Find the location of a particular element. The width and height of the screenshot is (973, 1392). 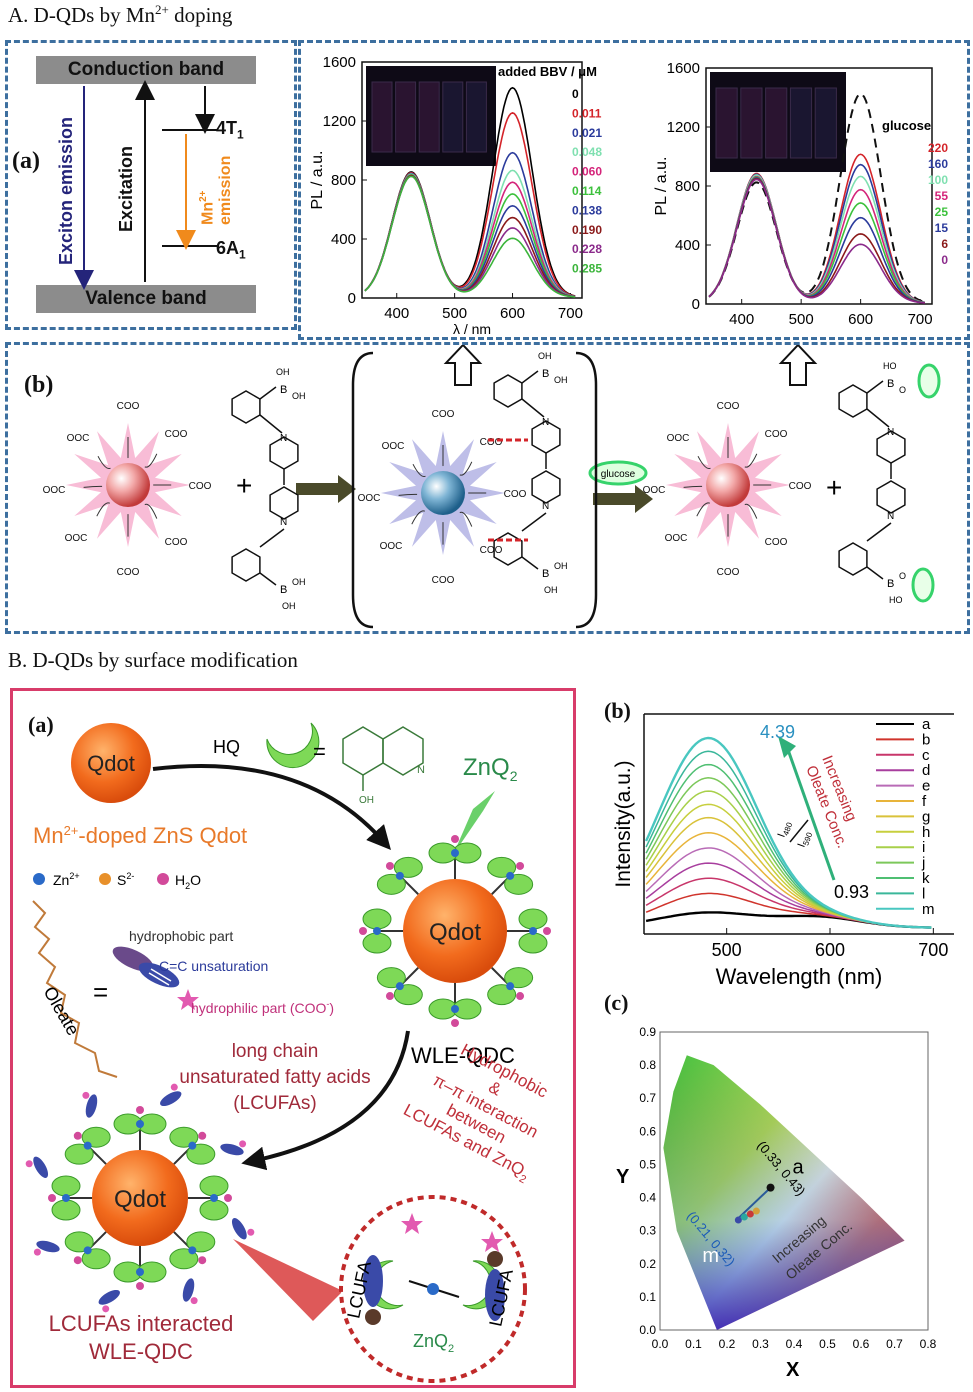

legend-entry: 0.138 is located at coordinates (587, 210).